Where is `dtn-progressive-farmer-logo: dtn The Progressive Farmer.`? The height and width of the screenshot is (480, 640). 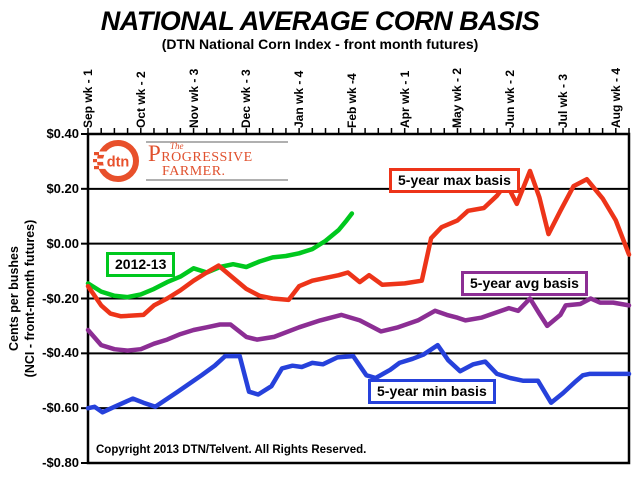
dtn-progressive-farmer-logo: dtn The Progressive Farmer. is located at coordinates (190, 161).